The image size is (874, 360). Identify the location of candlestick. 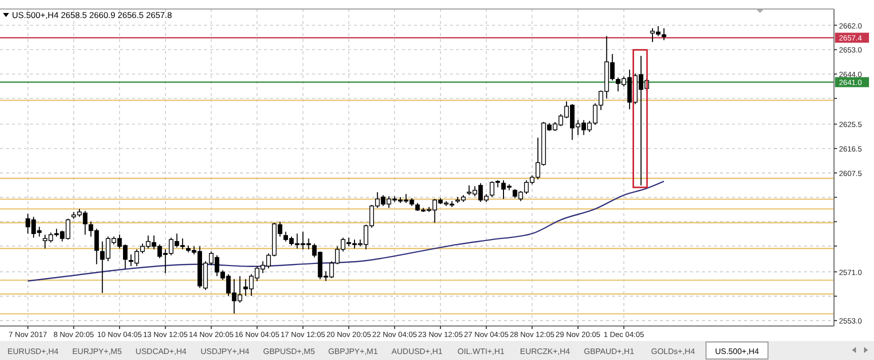
(664, 34).